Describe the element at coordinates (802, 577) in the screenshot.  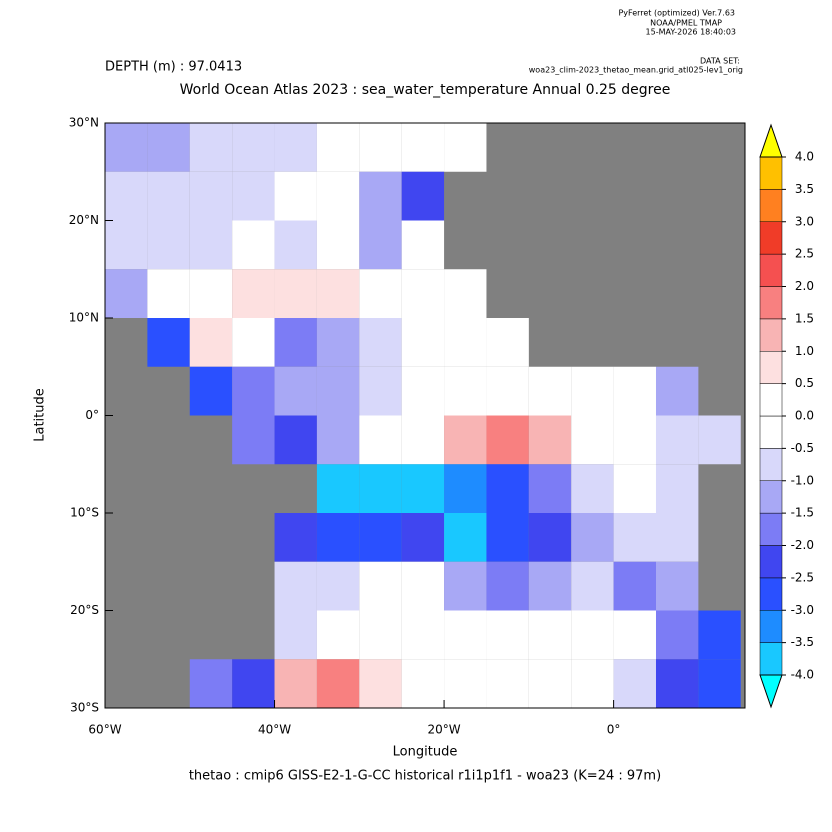
I see `colorbar-label: -2.5` at that location.